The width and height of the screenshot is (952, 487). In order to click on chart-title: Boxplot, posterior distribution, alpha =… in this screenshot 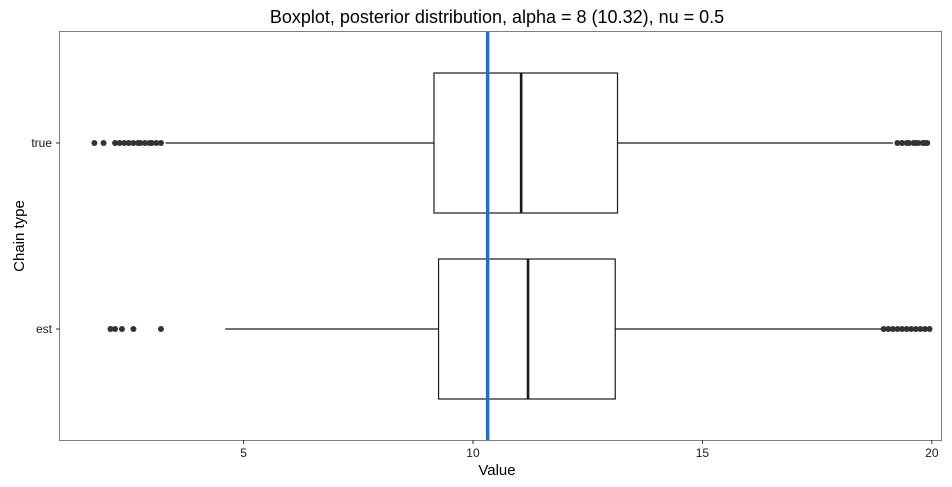, I will do `click(497, 17)`.